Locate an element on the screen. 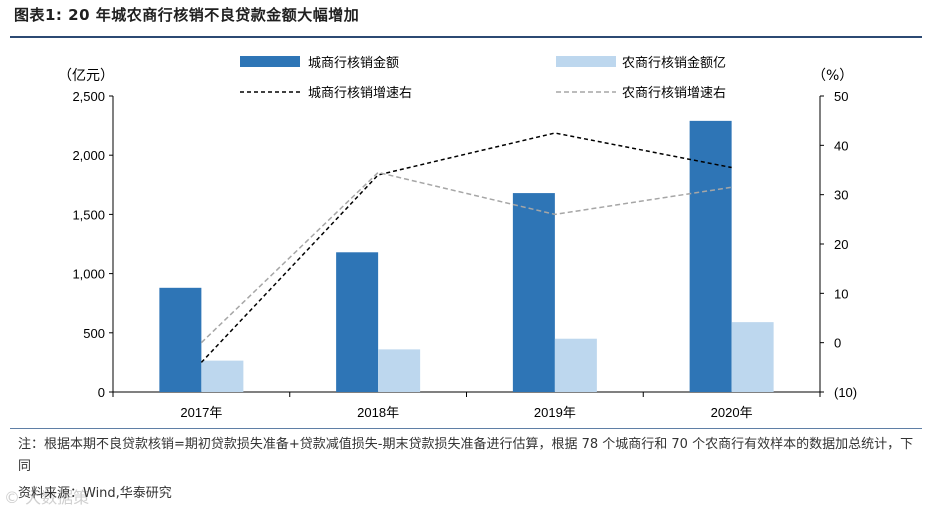 The height and width of the screenshot is (517, 934). x-tick-label: 2020年 is located at coordinates (732, 412).